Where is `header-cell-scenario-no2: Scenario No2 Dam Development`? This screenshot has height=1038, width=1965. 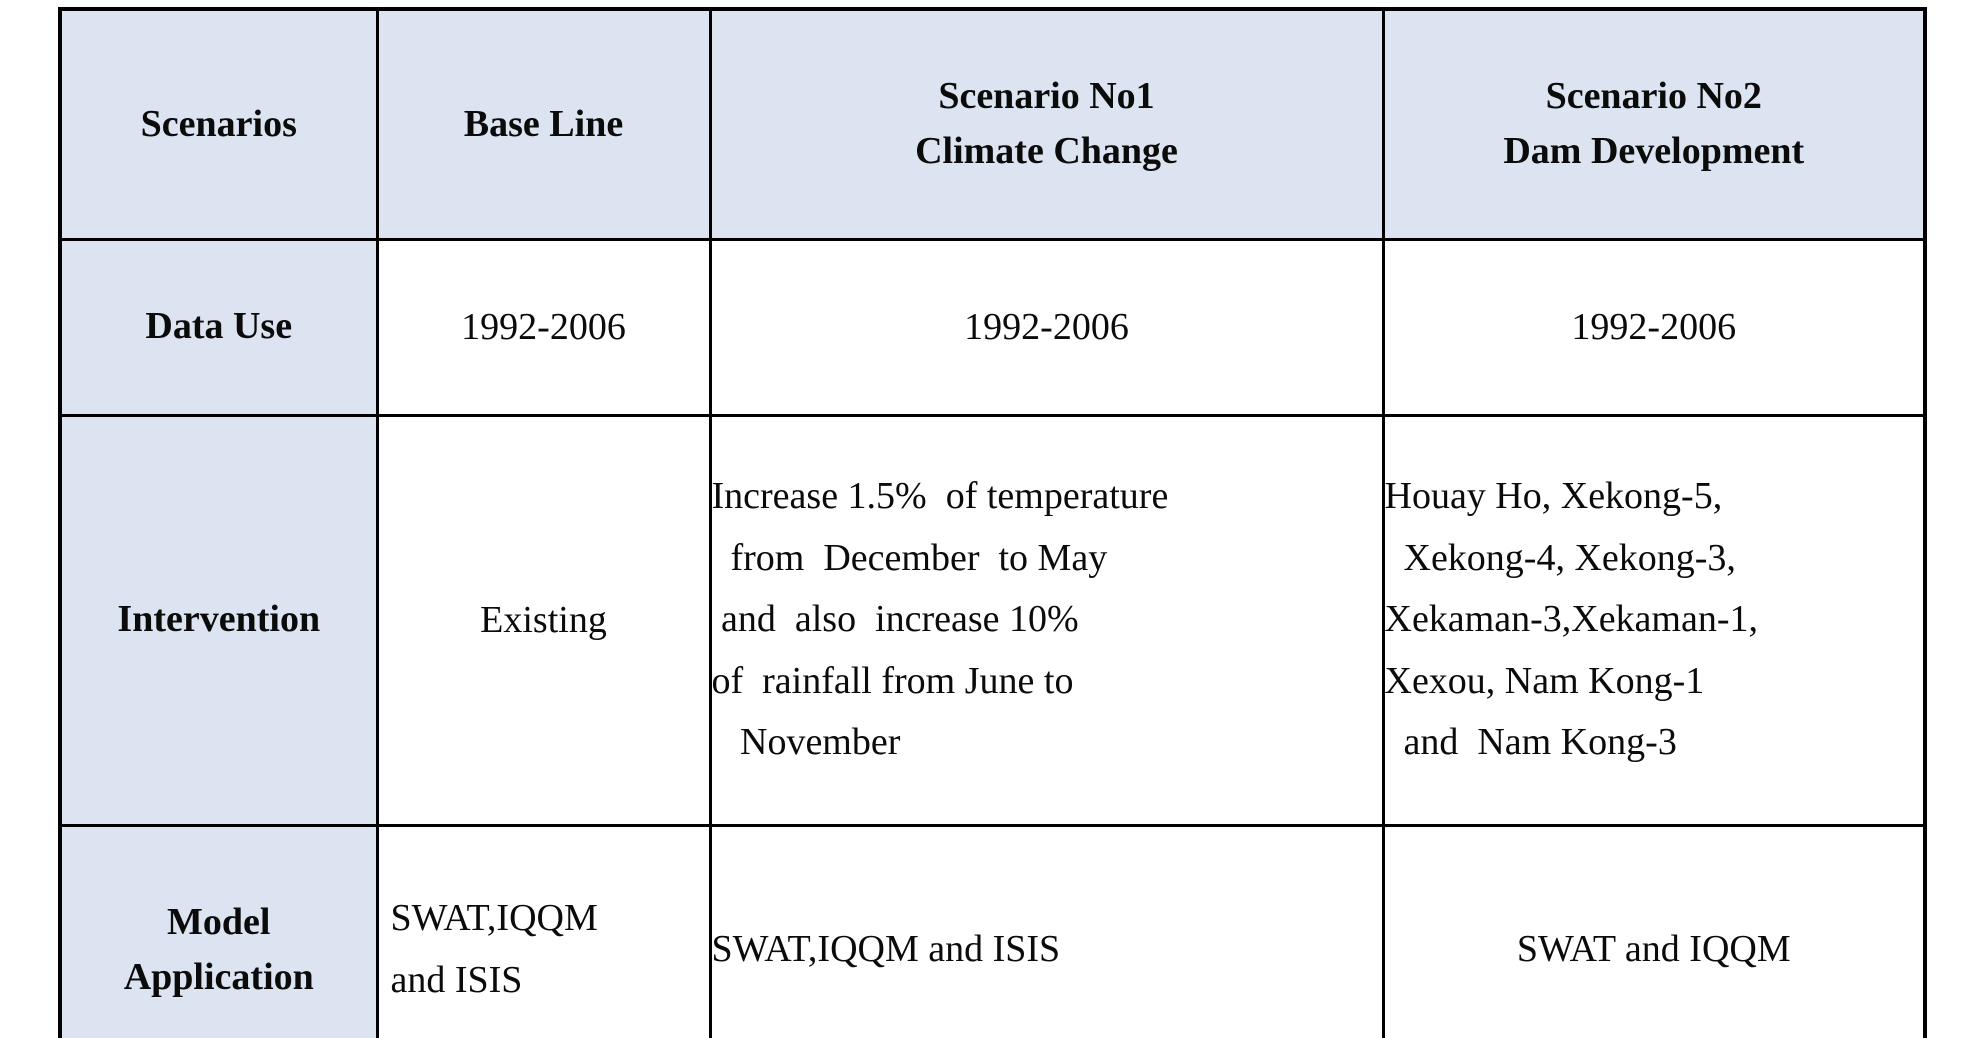 header-cell-scenario-no2: Scenario No2 Dam Development is located at coordinates (1654, 124).